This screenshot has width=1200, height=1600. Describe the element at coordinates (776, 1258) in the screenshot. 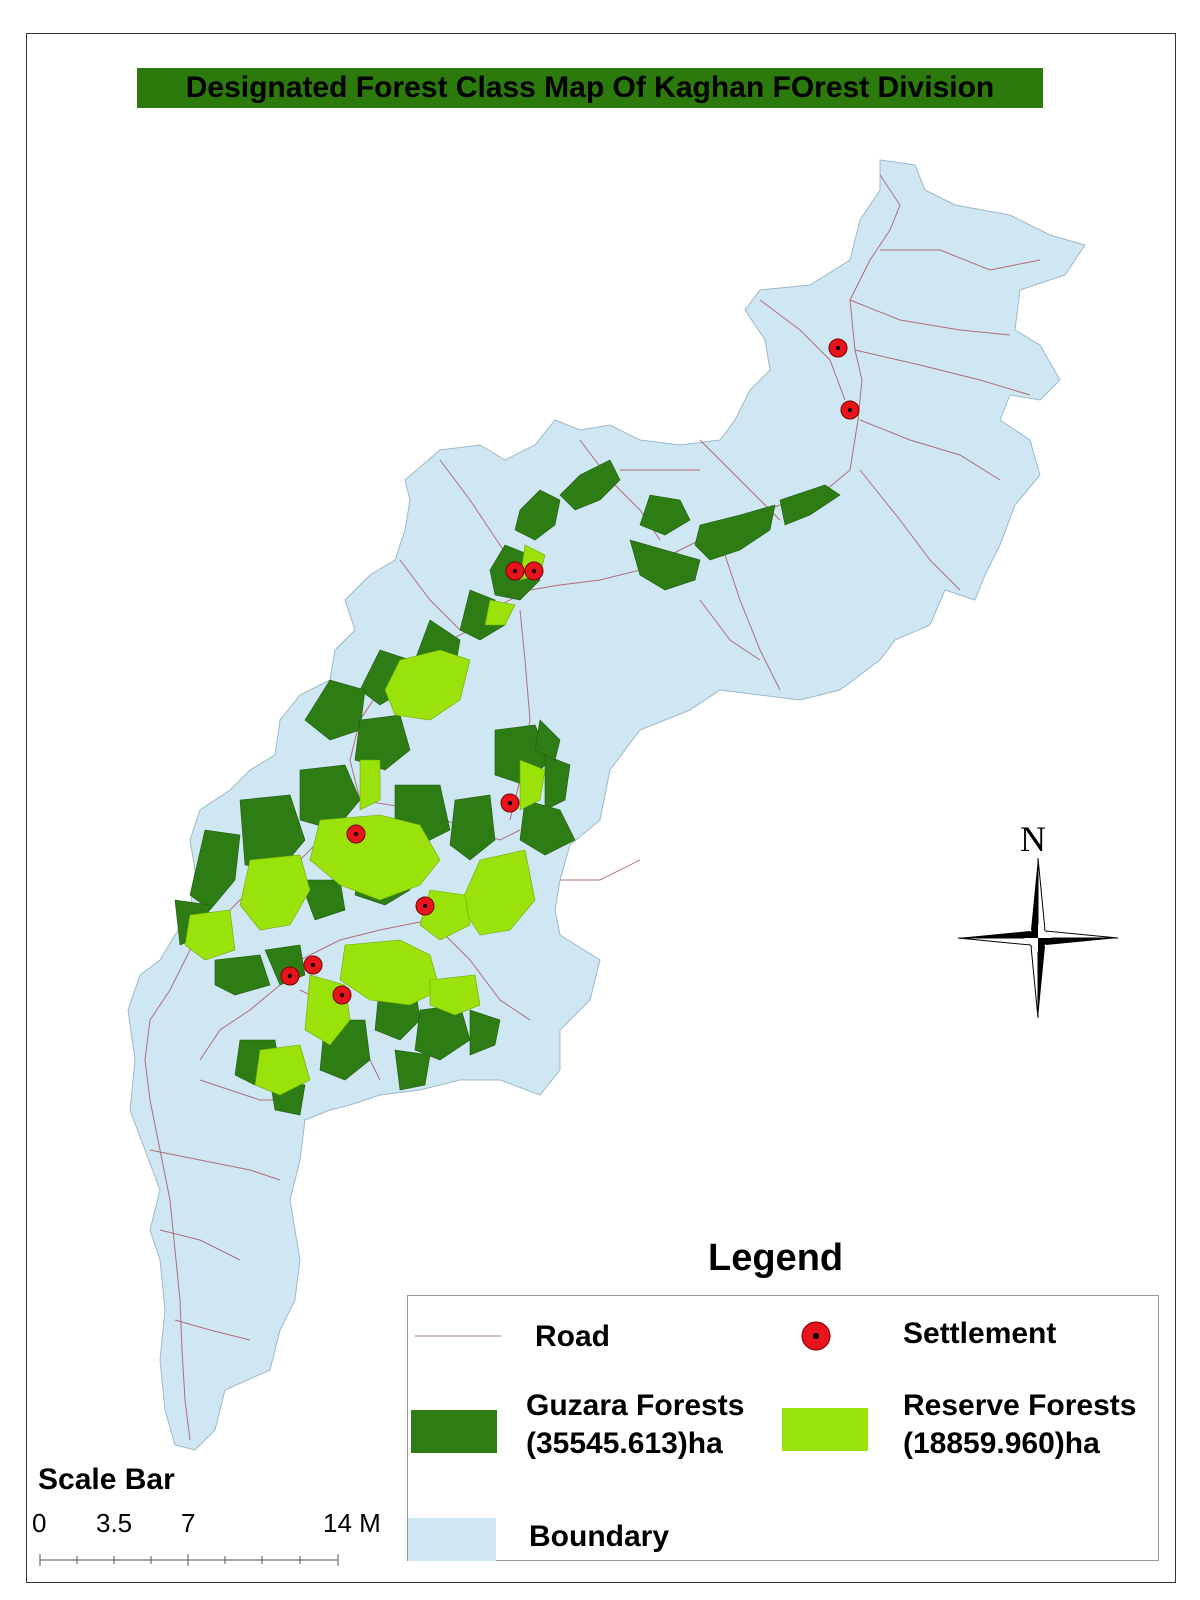

I see `legend-title: Legend` at that location.